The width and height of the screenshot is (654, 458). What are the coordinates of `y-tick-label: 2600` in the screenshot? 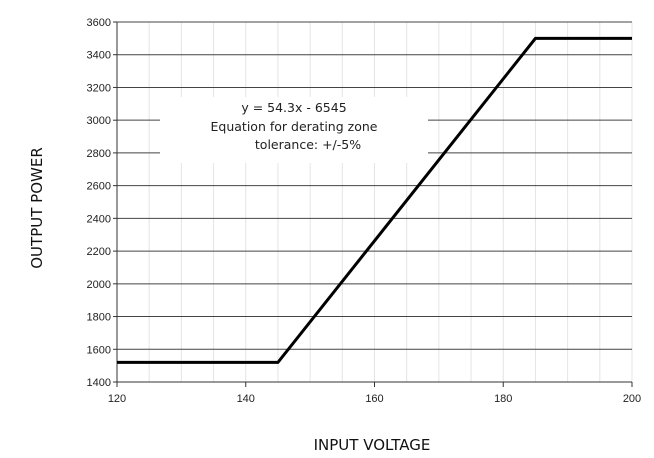 It's located at (99, 187).